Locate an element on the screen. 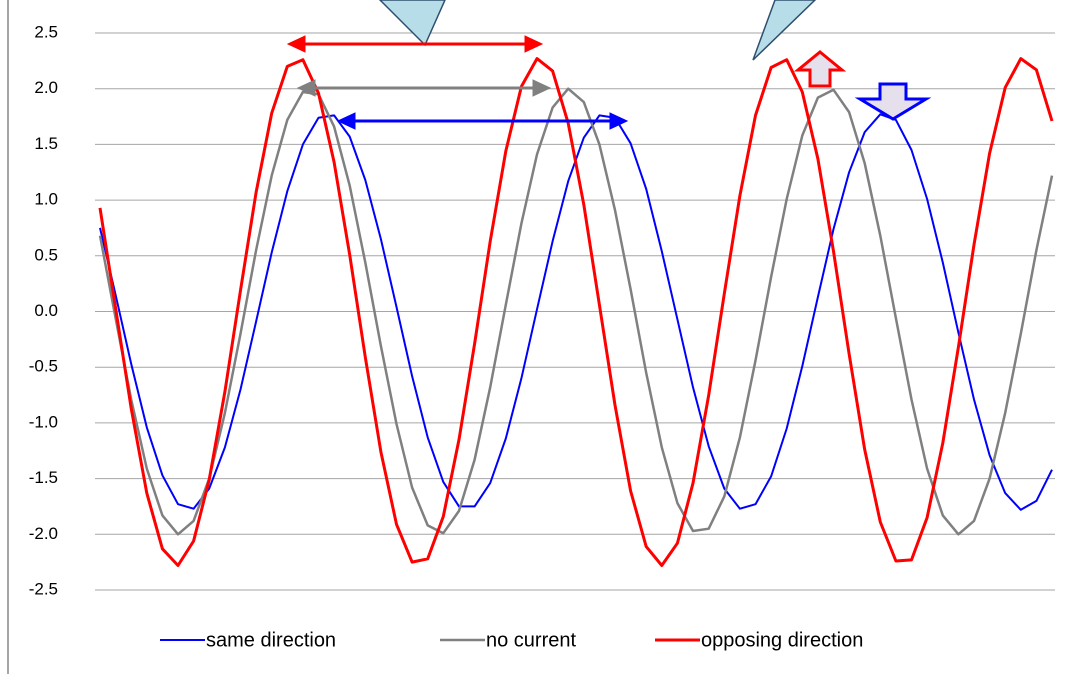 Image resolution: width=1071 pixels, height=674 pixels. red-span-arrow is located at coordinates (415, 44).